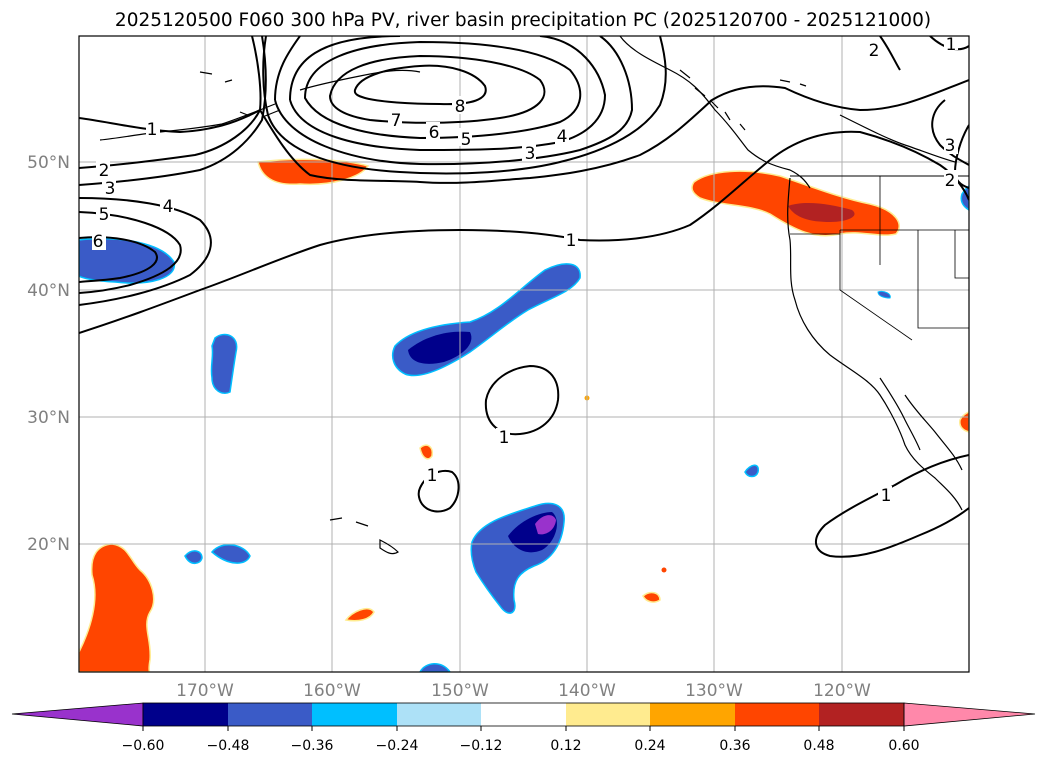 The height and width of the screenshot is (765, 1047). What do you see at coordinates (969, 714) in the screenshot?
I see `colorbar-right-extension` at bounding box center [969, 714].